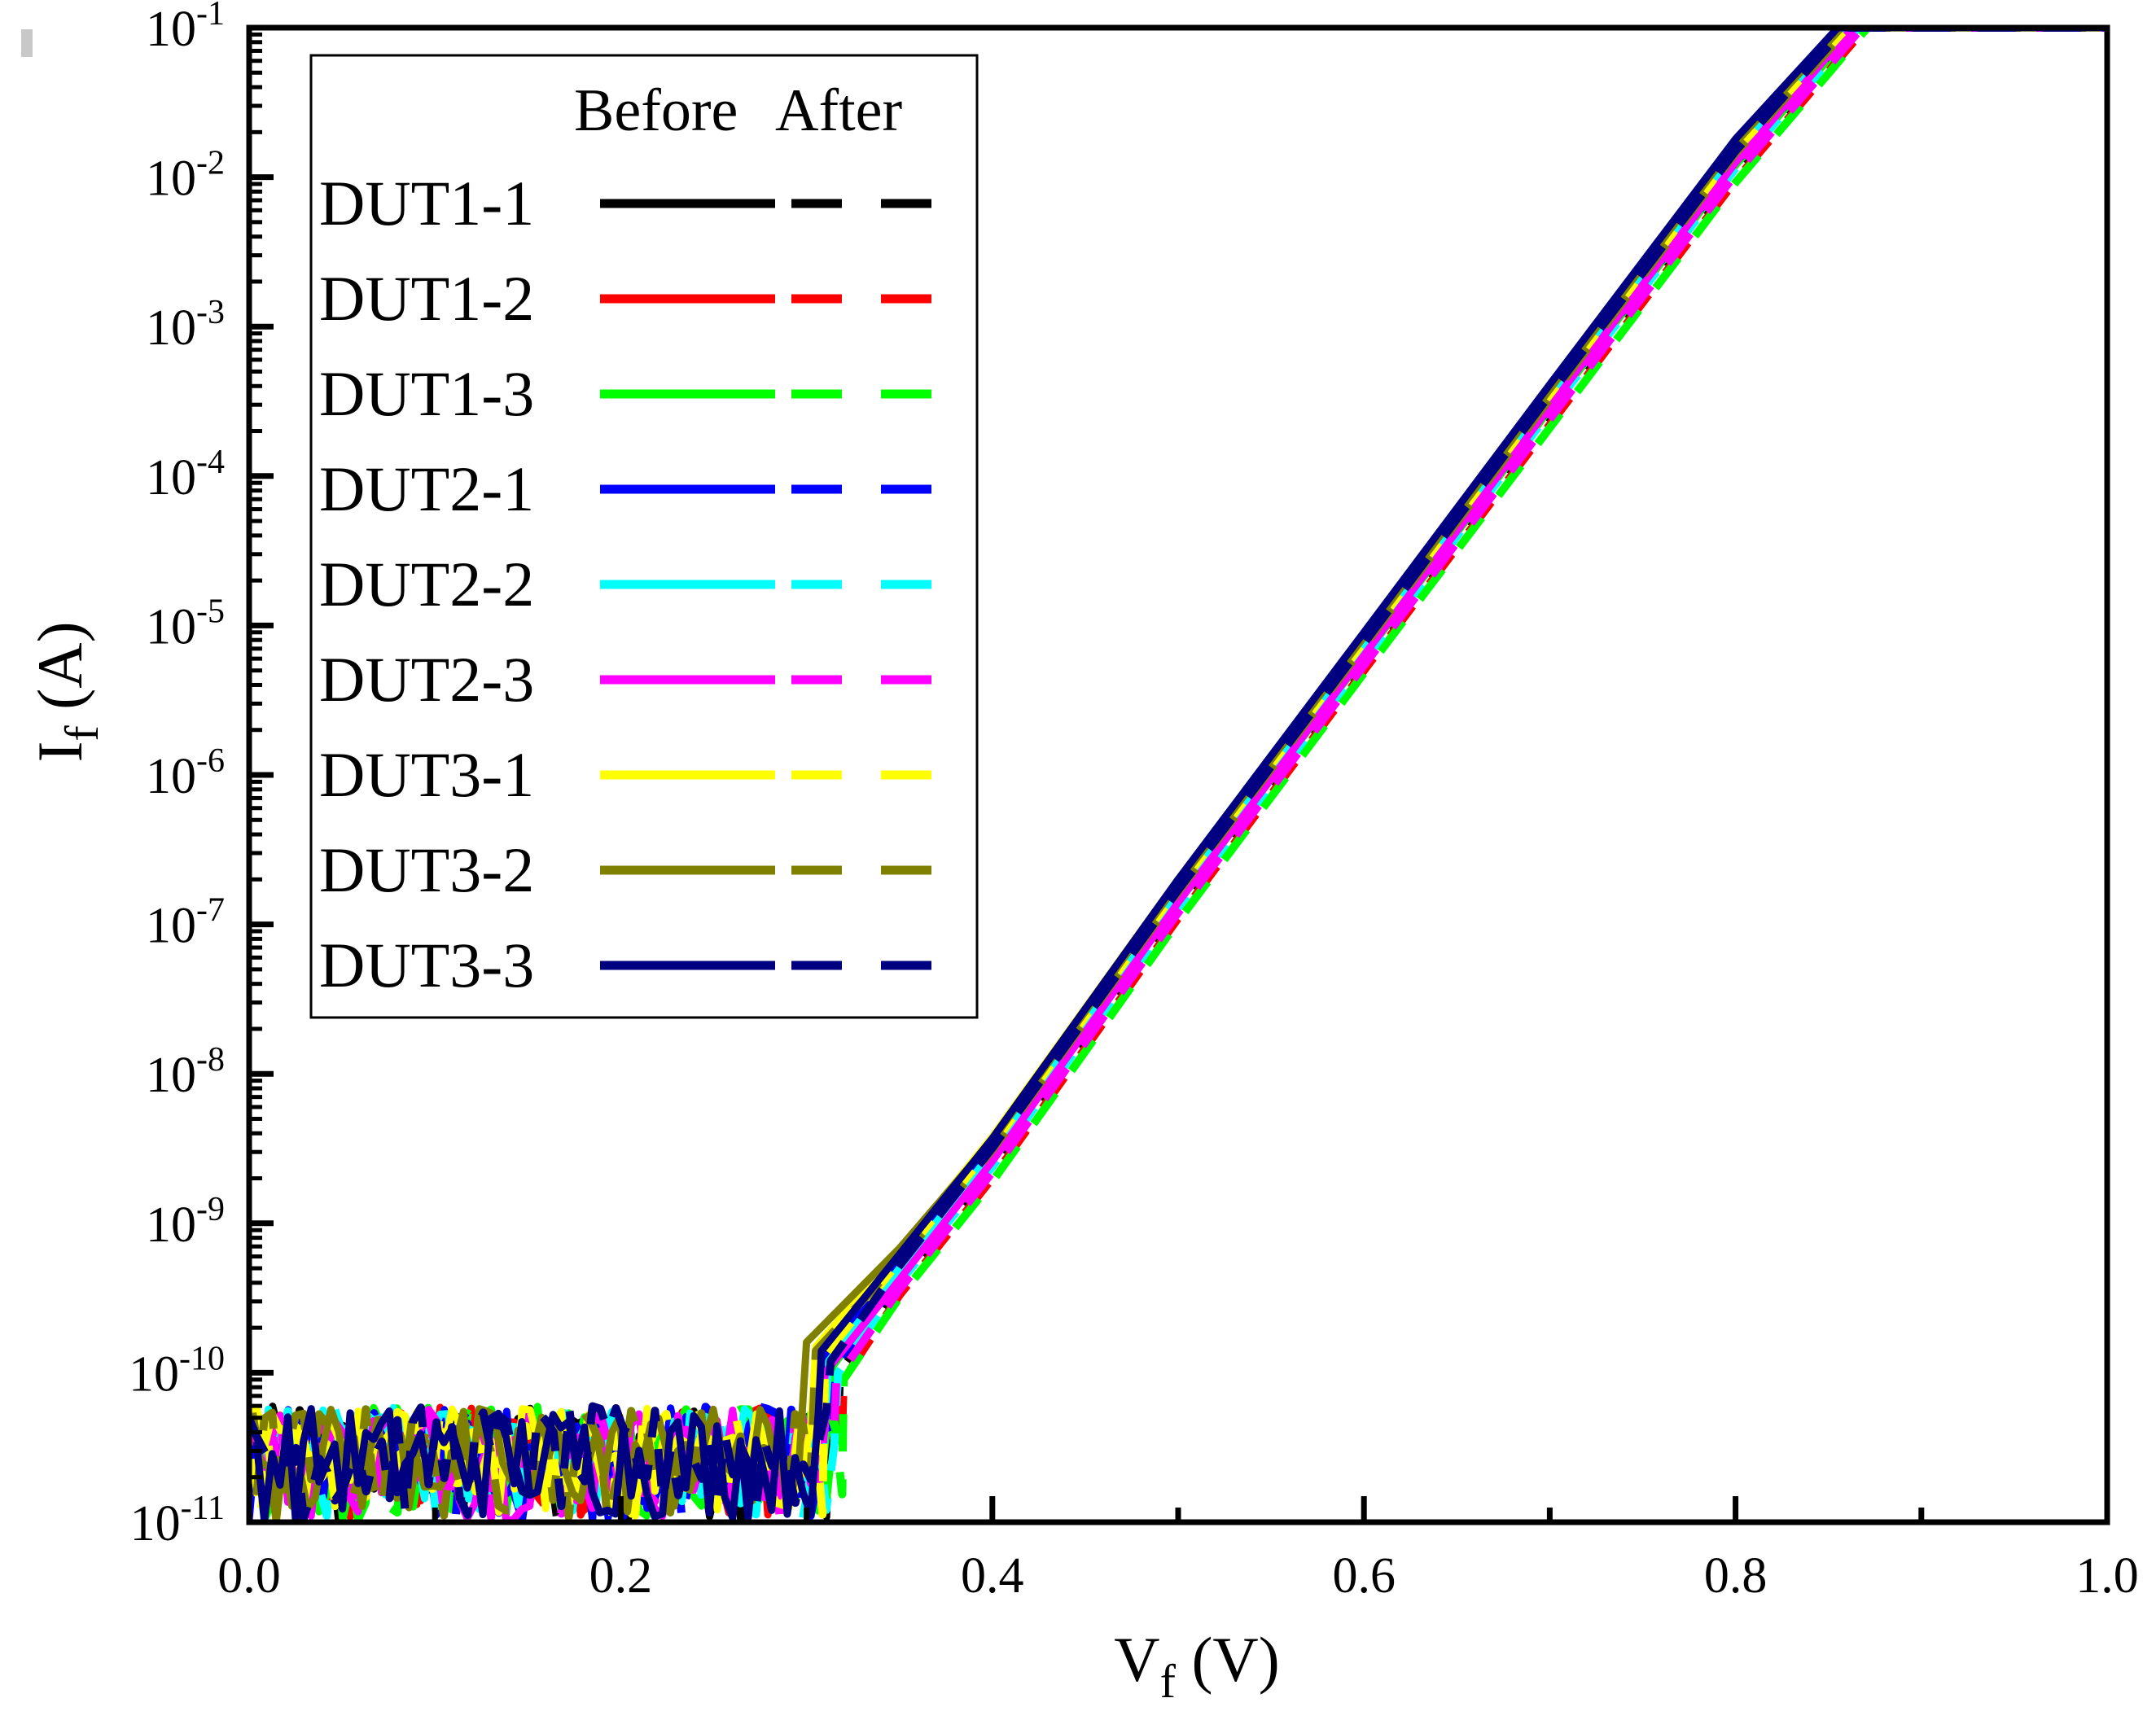  What do you see at coordinates (838, 110) in the screenshot?
I see `legend-header-after: After` at bounding box center [838, 110].